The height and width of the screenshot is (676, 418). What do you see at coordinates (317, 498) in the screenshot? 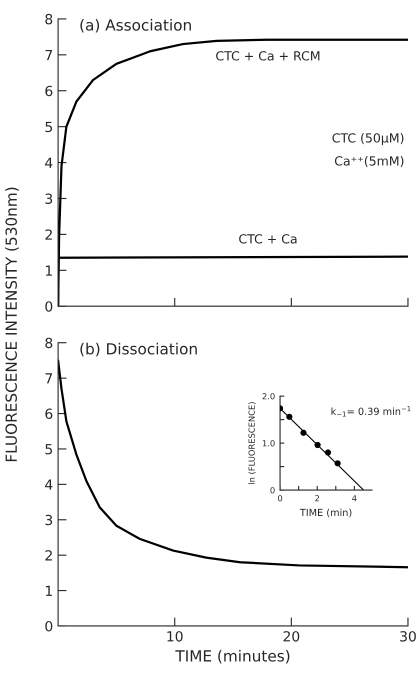
I see `x-tick-label: 2` at bounding box center [317, 498].